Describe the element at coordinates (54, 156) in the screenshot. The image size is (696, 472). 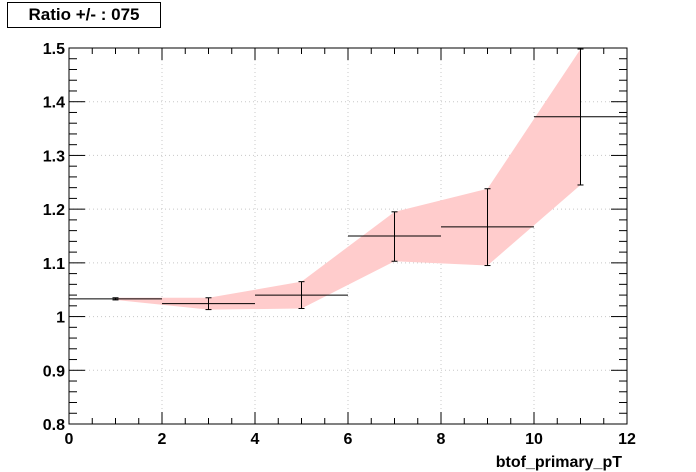
I see `y-tick-label: 1.3` at that location.